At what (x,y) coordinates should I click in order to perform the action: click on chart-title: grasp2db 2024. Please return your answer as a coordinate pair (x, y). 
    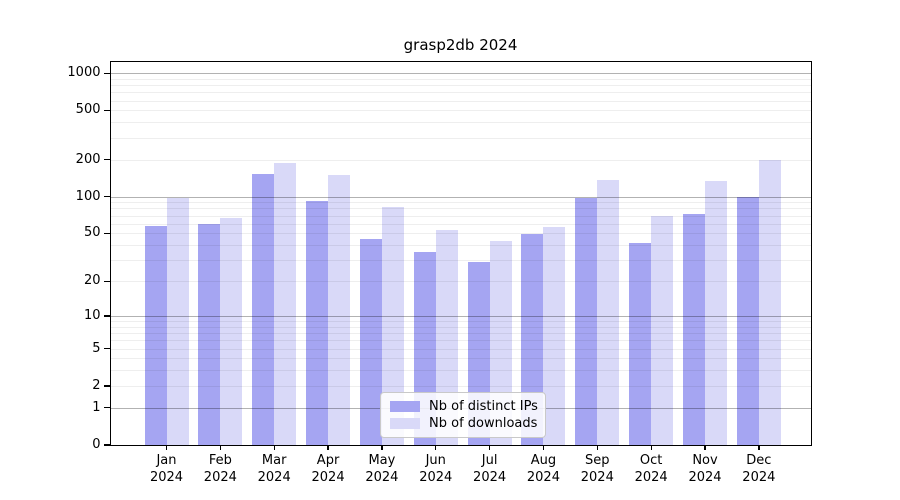
    Looking at the image, I should click on (460, 45).